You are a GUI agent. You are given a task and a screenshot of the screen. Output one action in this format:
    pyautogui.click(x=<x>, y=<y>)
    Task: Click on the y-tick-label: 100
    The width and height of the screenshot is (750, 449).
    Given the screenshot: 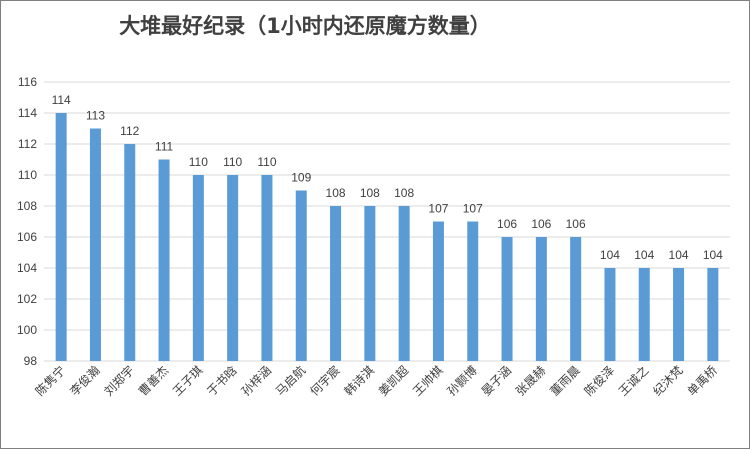 What is the action you would take?
    pyautogui.click(x=27, y=330)
    